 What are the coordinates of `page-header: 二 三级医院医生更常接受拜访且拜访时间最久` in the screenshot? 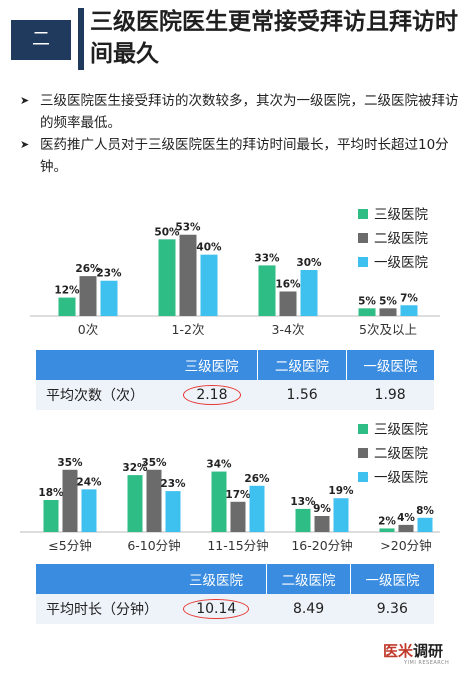 It's located at (237, 40).